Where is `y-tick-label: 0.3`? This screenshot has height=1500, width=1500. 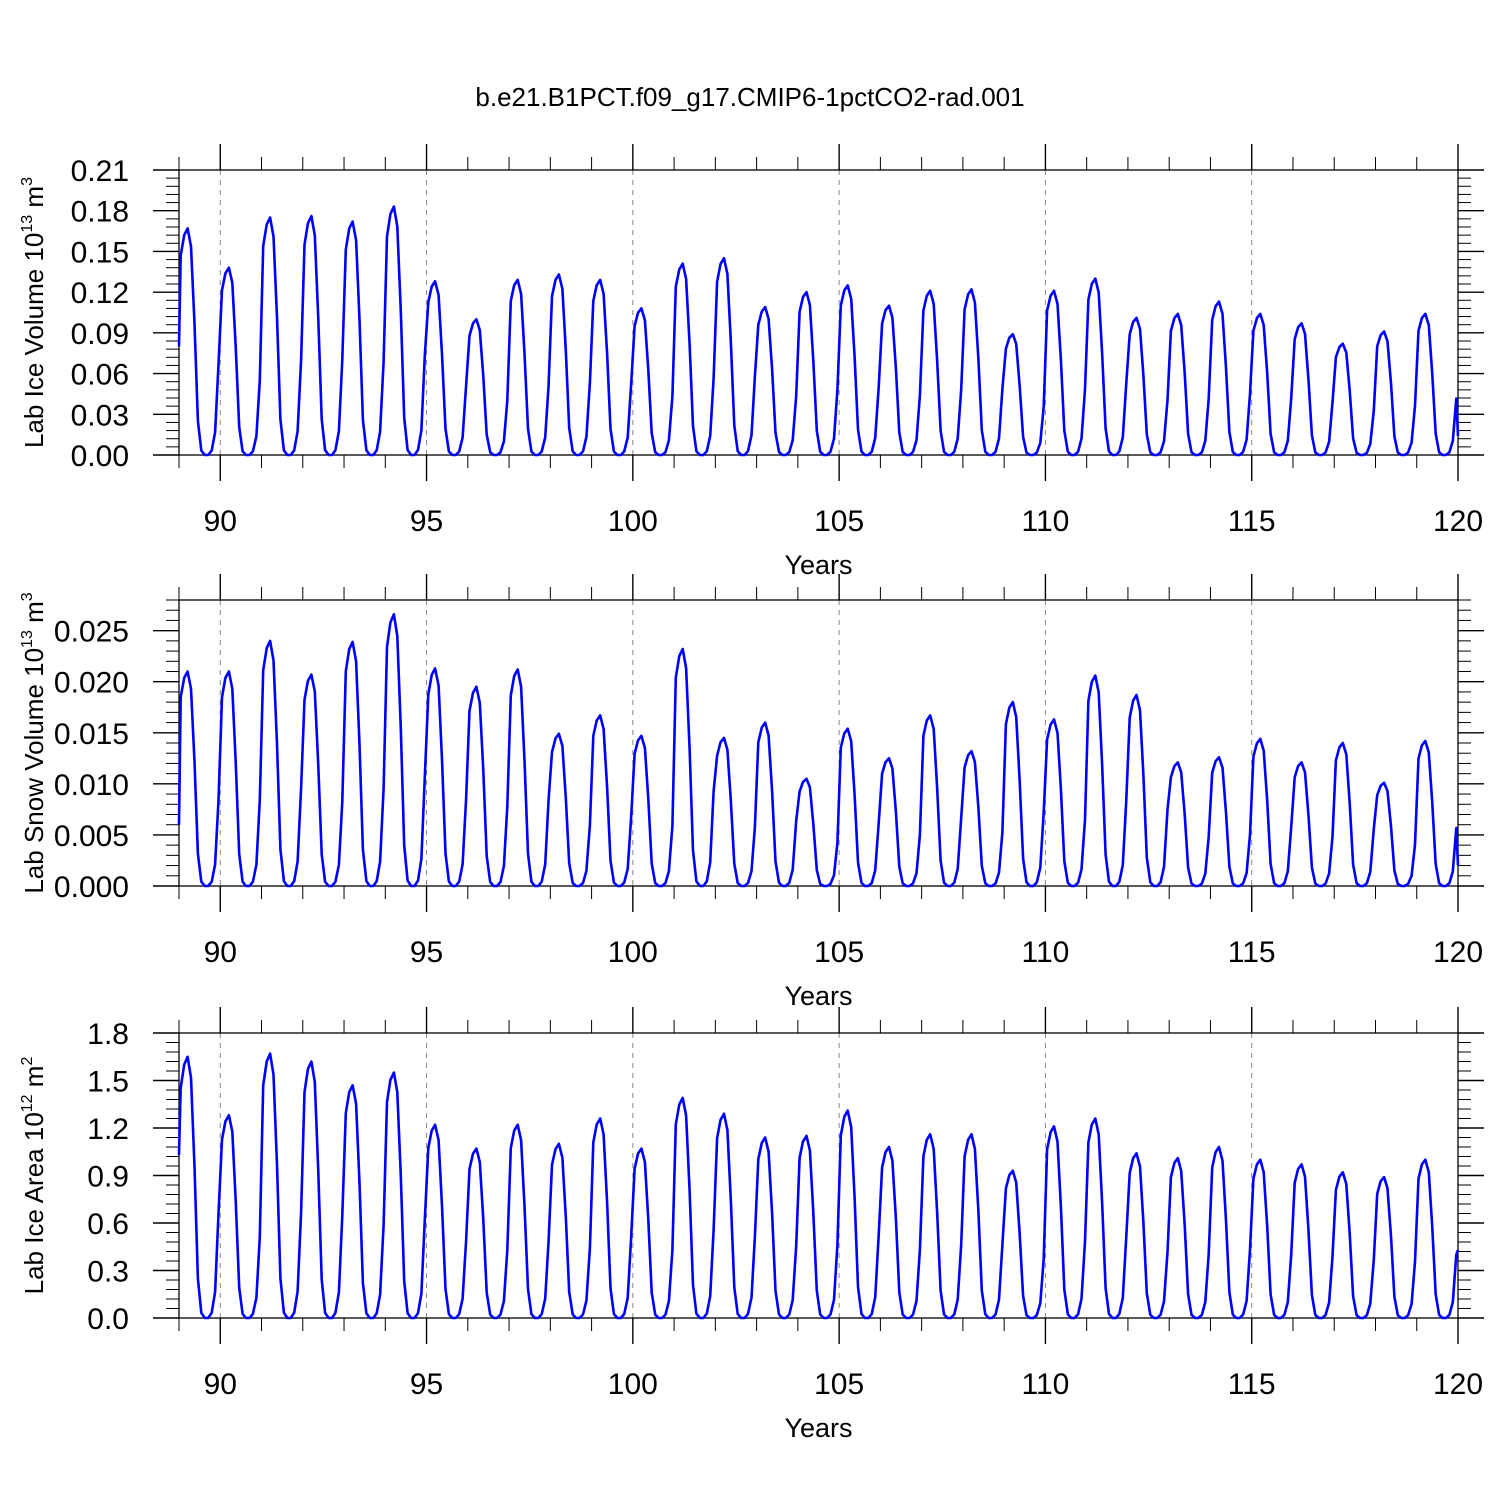 y-tick-label: 0.3 is located at coordinates (108, 1272).